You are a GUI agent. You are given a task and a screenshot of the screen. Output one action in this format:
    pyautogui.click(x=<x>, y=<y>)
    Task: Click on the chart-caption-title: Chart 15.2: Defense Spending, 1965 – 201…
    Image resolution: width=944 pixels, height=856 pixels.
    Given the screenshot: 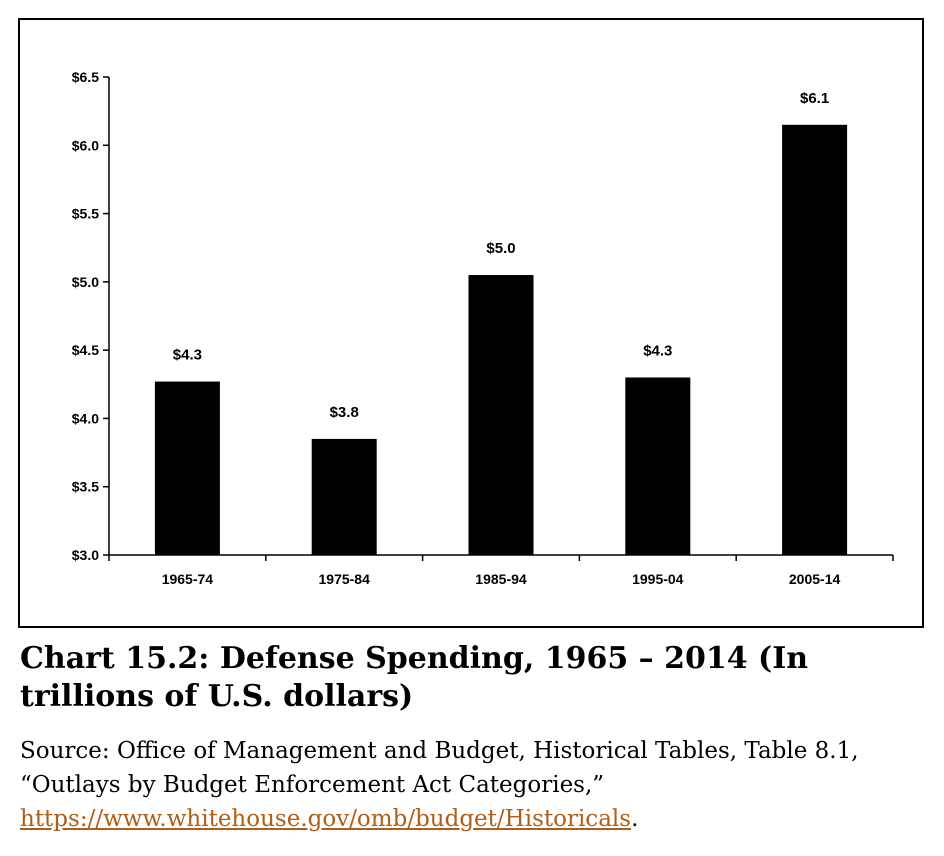 What is the action you would take?
    pyautogui.click(x=414, y=677)
    